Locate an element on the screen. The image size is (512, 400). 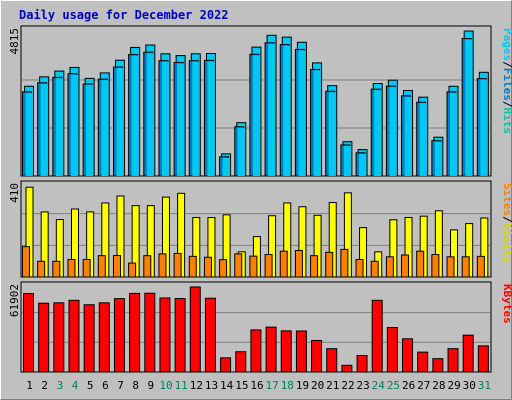
panel-middle-legend-label: Sites/Visits is located at coordinates (506, 223).